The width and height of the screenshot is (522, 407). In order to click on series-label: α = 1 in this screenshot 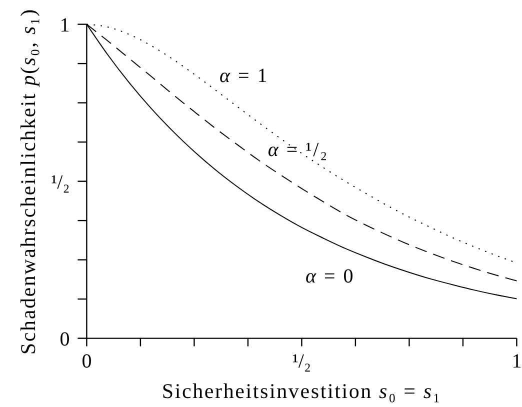, I will do `click(244, 75)`.